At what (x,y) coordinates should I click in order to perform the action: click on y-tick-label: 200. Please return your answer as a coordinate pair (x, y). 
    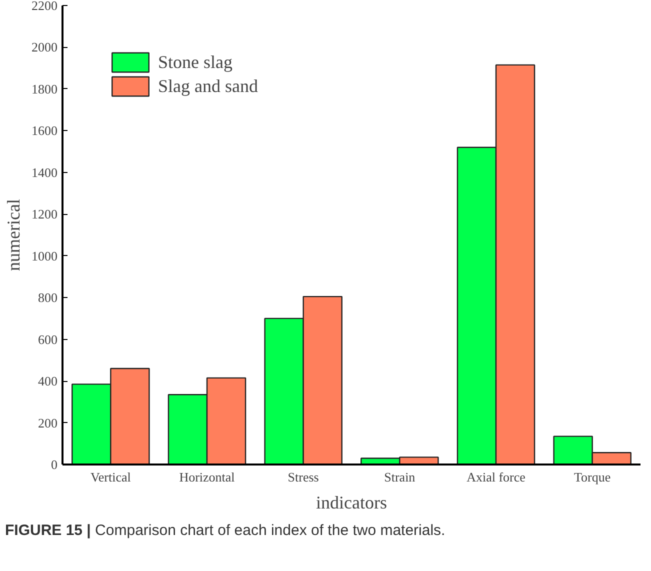
    Looking at the image, I should click on (48, 422).